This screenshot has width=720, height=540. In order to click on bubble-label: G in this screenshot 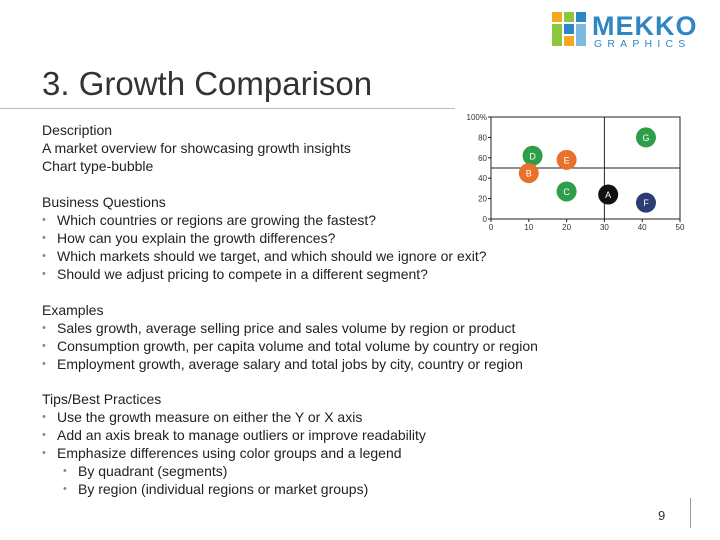, I will do `click(645, 138)`.